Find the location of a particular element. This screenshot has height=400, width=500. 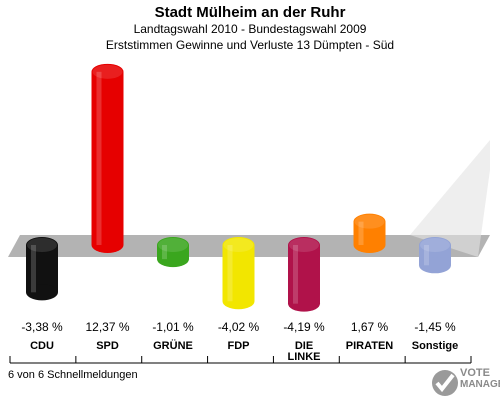

value-label: 12,37 % is located at coordinates (107, 327).